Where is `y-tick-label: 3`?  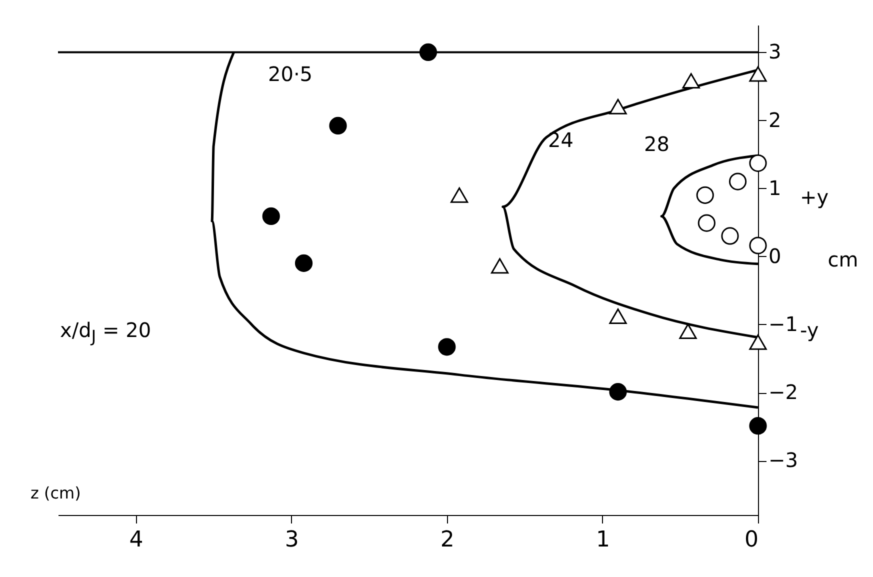 y-tick-label: 3 is located at coordinates (775, 52).